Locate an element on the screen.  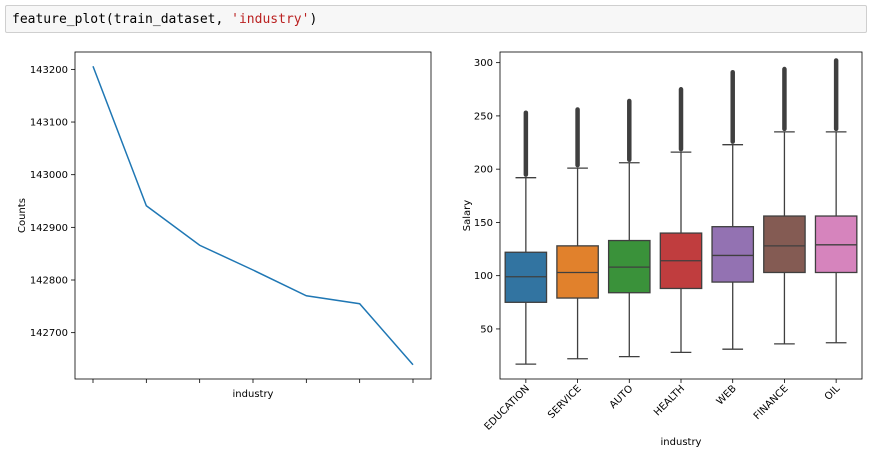
x-tick-label: WEB is located at coordinates (727, 395).